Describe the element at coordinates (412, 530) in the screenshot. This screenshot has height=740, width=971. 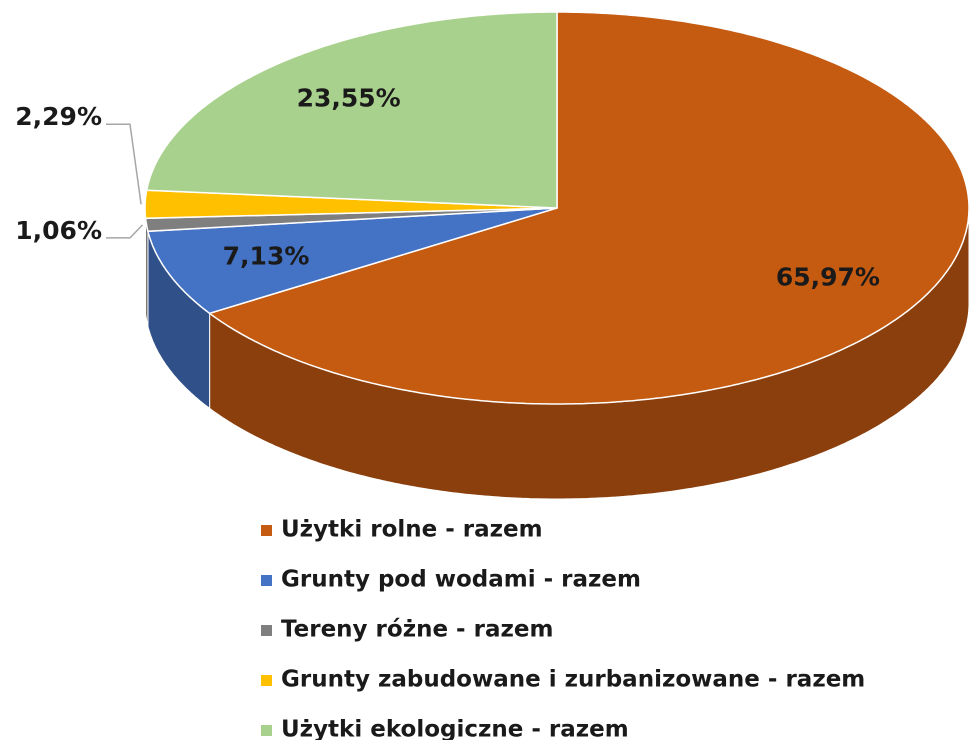
I see `legend-label: Użytki rolne - razem` at that location.